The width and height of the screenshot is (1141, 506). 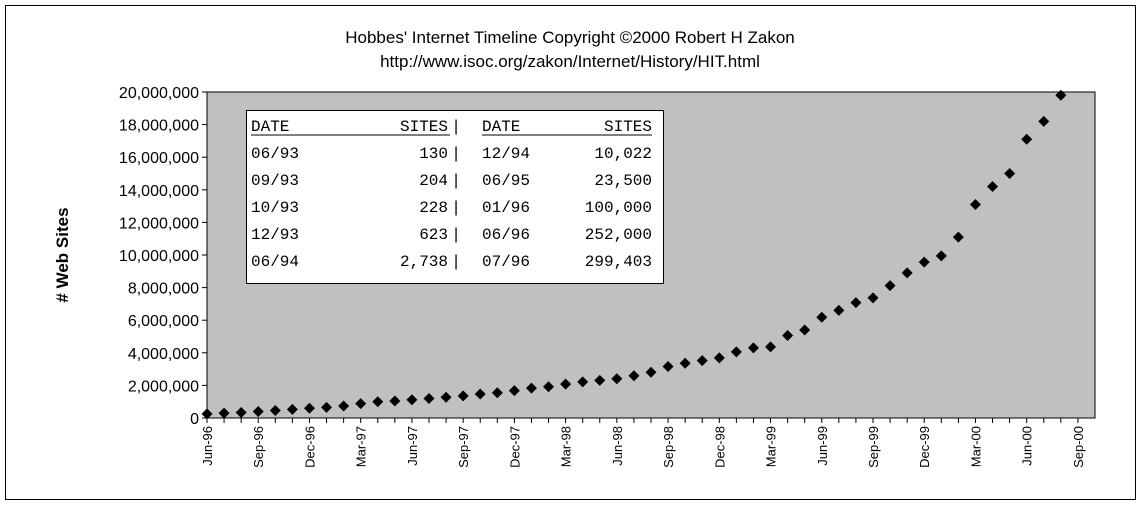 What do you see at coordinates (159, 256) in the screenshot?
I see `y-tick-label: 10,000,000` at bounding box center [159, 256].